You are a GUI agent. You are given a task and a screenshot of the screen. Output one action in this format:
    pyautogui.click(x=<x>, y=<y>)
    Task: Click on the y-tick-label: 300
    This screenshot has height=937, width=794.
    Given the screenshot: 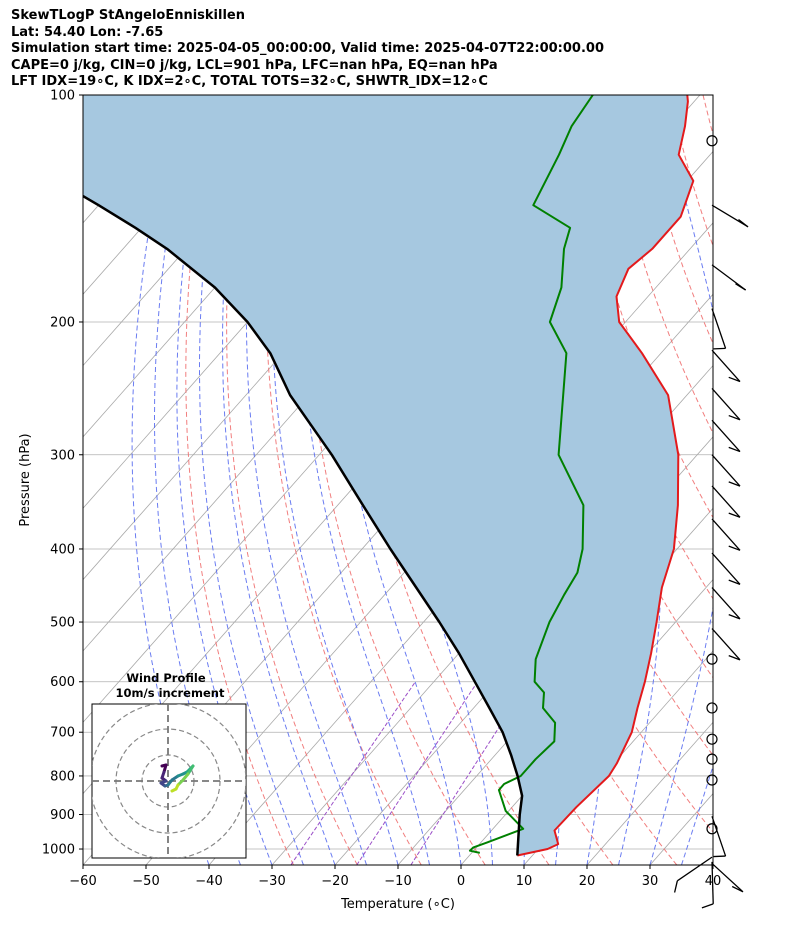 What is the action you would take?
    pyautogui.click(x=62, y=455)
    